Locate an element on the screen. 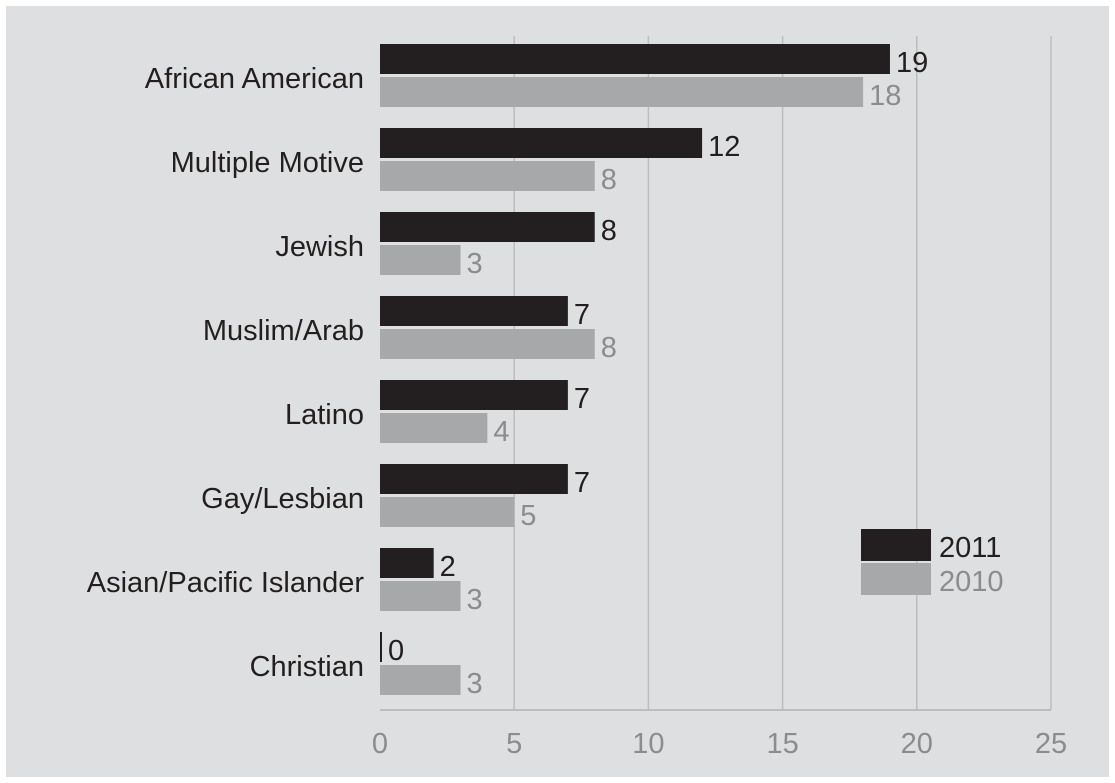 The image size is (1115, 783). category-label: Jewish is located at coordinates (319, 247).